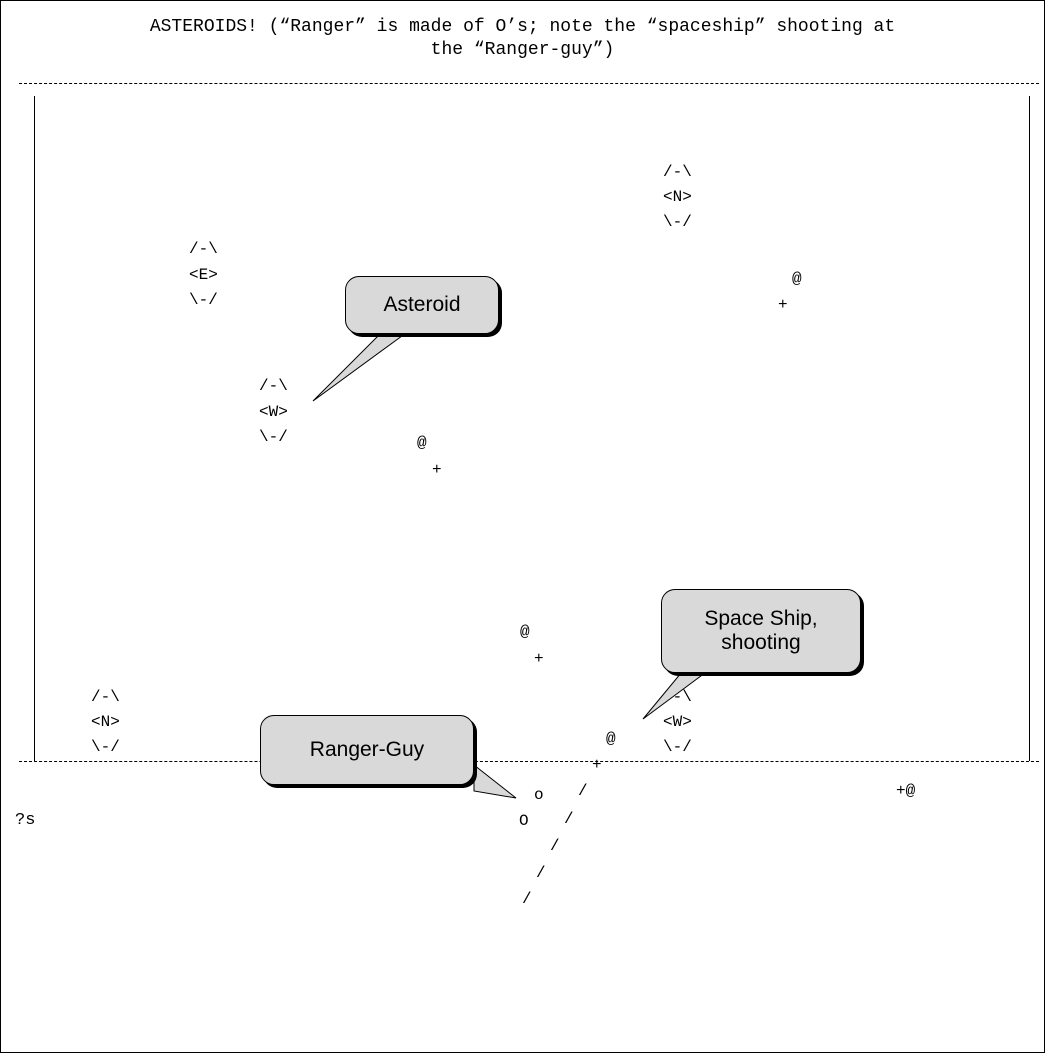  I want to click on ranger-guy-callout-text: Ranger-Guy, so click(367, 749).